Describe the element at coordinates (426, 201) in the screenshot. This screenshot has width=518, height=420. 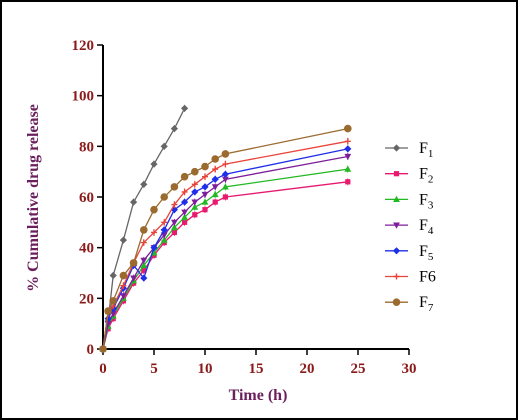
I see `legend-label: F3` at that location.